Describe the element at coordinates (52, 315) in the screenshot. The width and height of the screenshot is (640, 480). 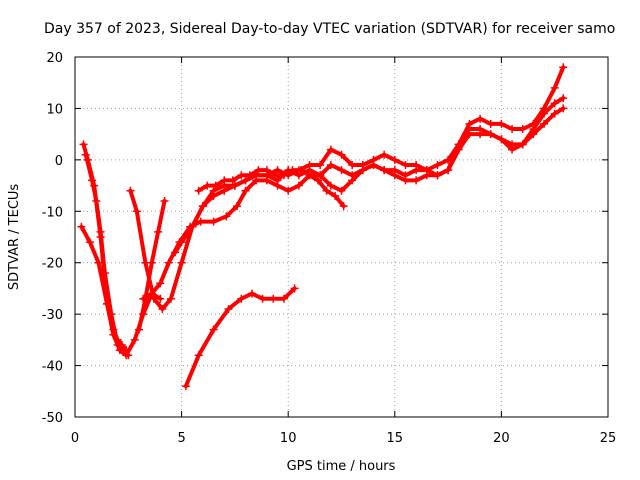
I see `y-tick-label: -30` at that location.